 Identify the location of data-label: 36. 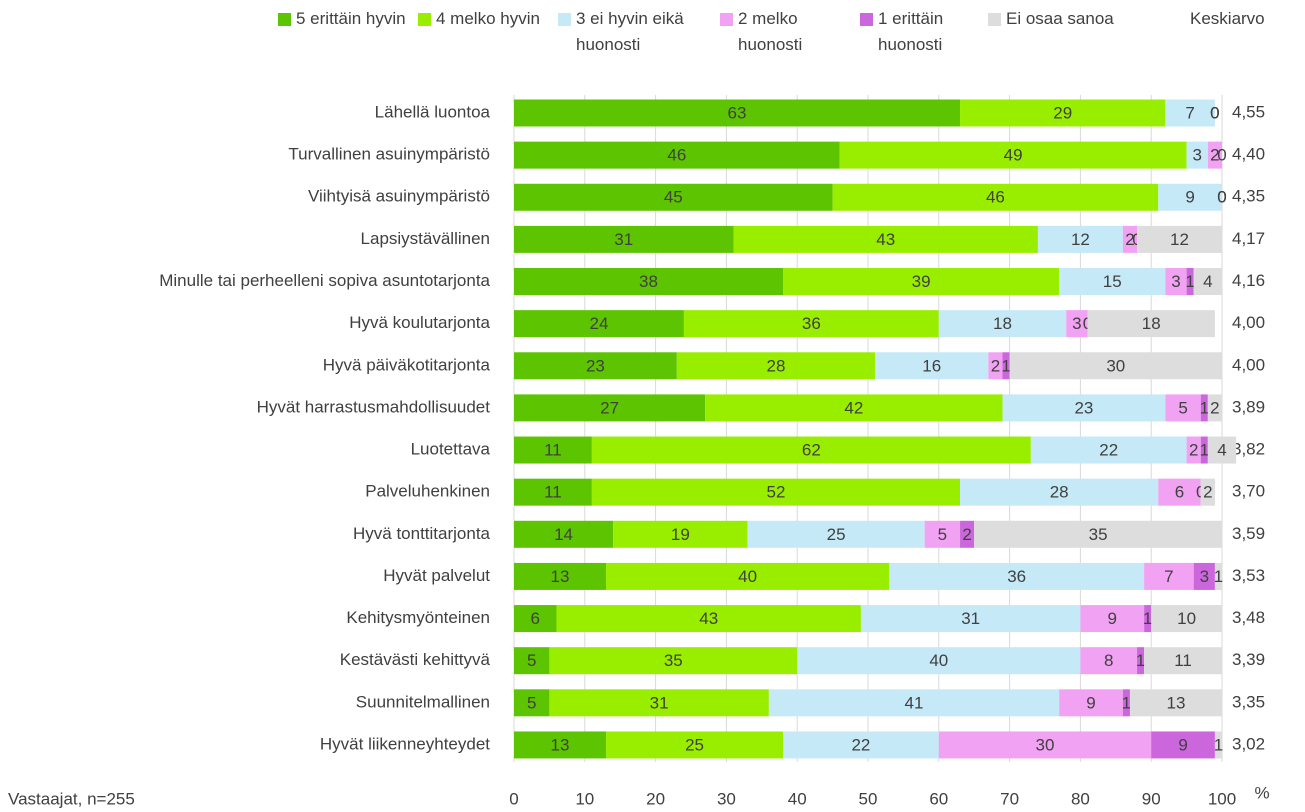
(811, 323).